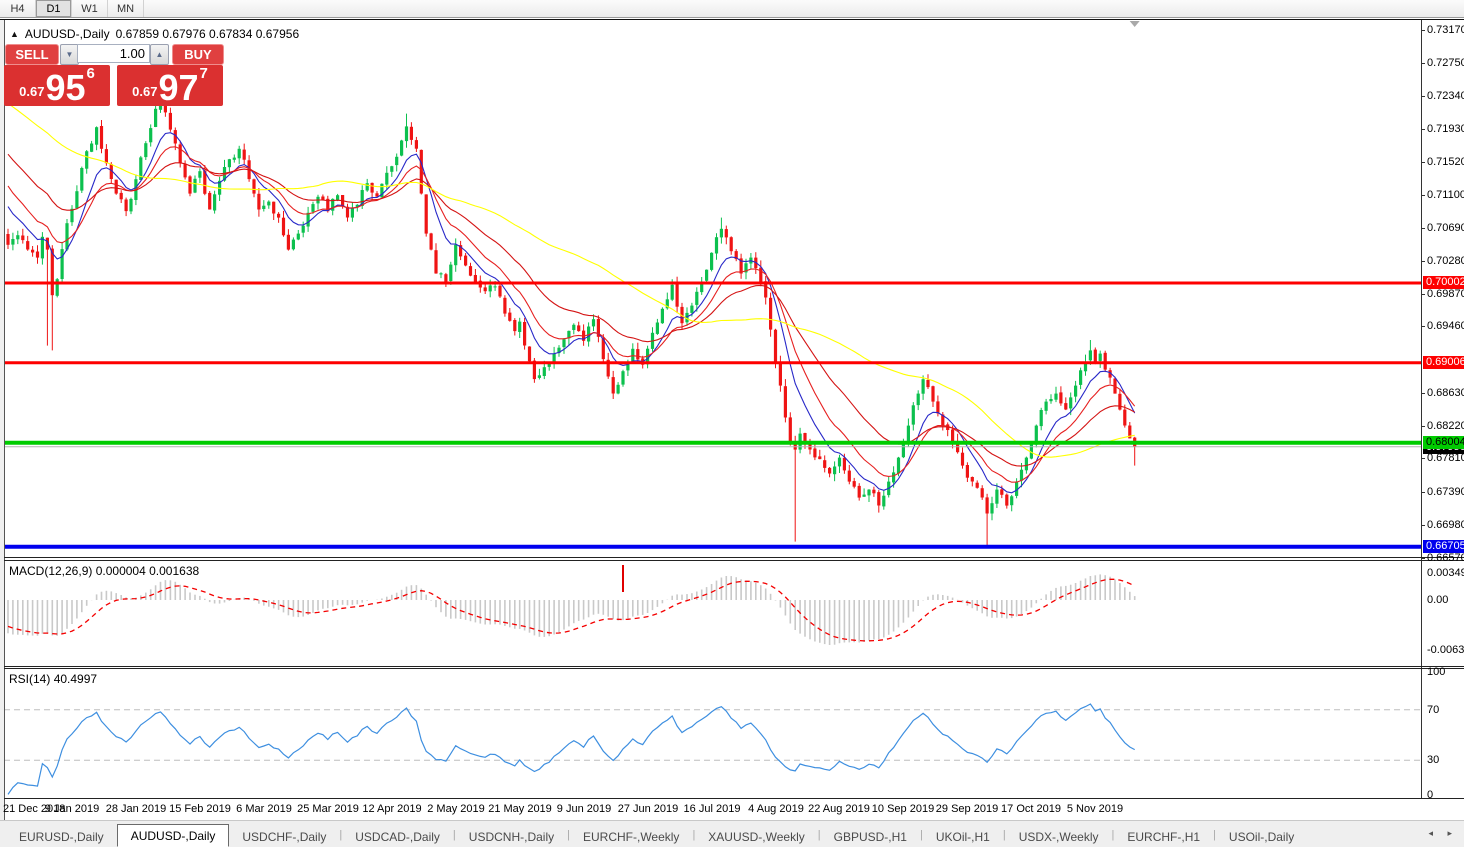 The height and width of the screenshot is (847, 1464). Describe the element at coordinates (34, 809) in the screenshot. I see `date-axis-label: 21 Dec 2018` at that location.